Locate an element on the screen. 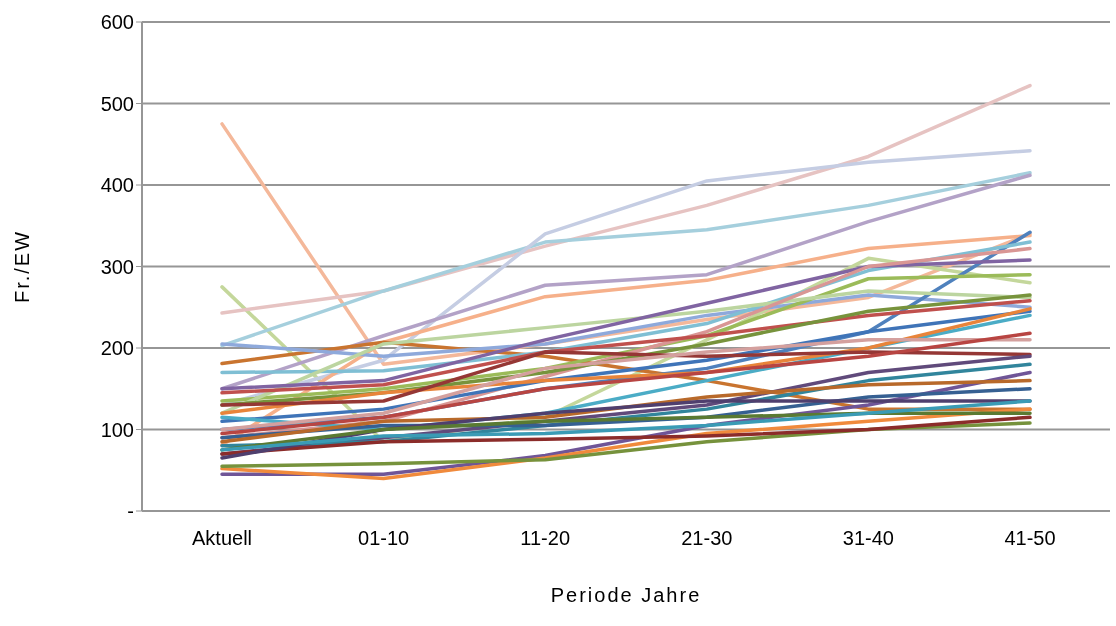 The width and height of the screenshot is (1116, 626). x-axis-title: Periode Jahre is located at coordinates (626, 595).